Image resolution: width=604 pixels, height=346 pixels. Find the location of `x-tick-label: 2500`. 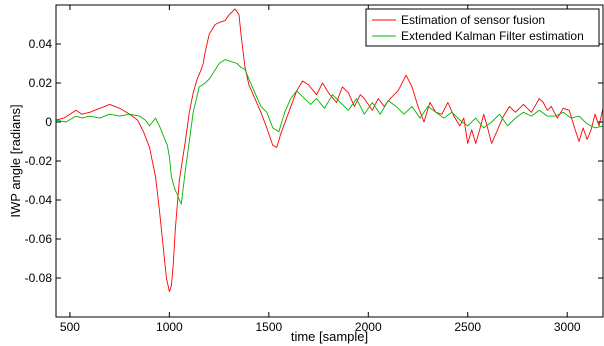

x-tick-label: 2500 is located at coordinates (467, 327).